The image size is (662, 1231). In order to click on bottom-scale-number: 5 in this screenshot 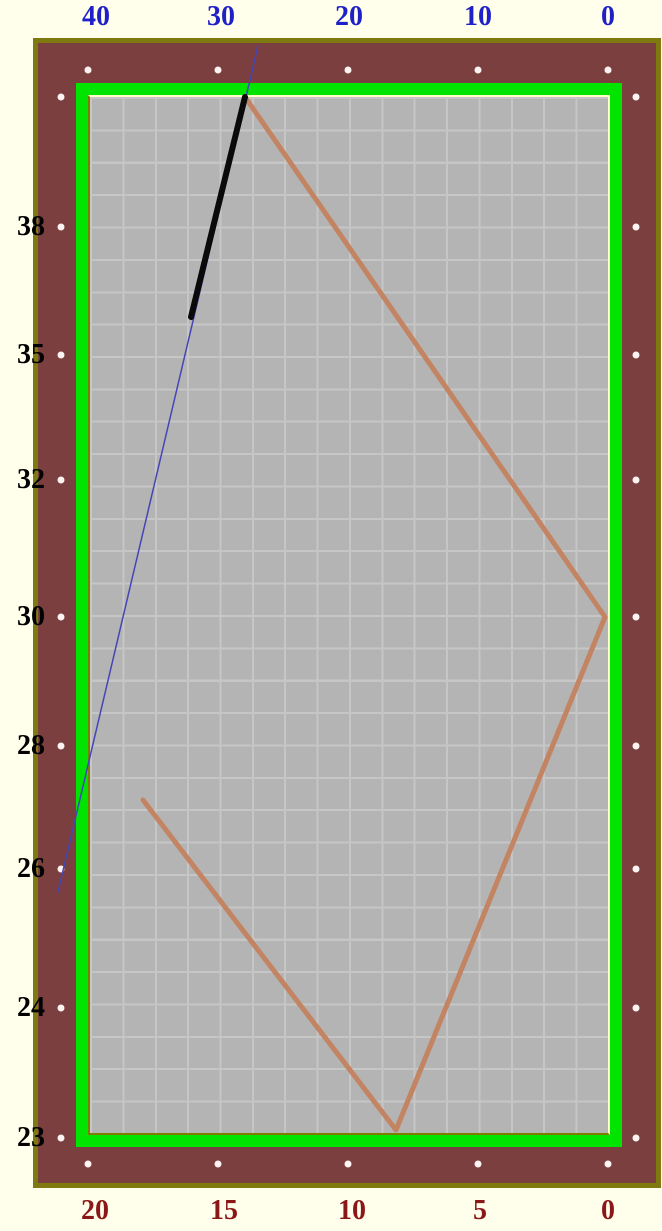, I will do `click(480, 1210)`.